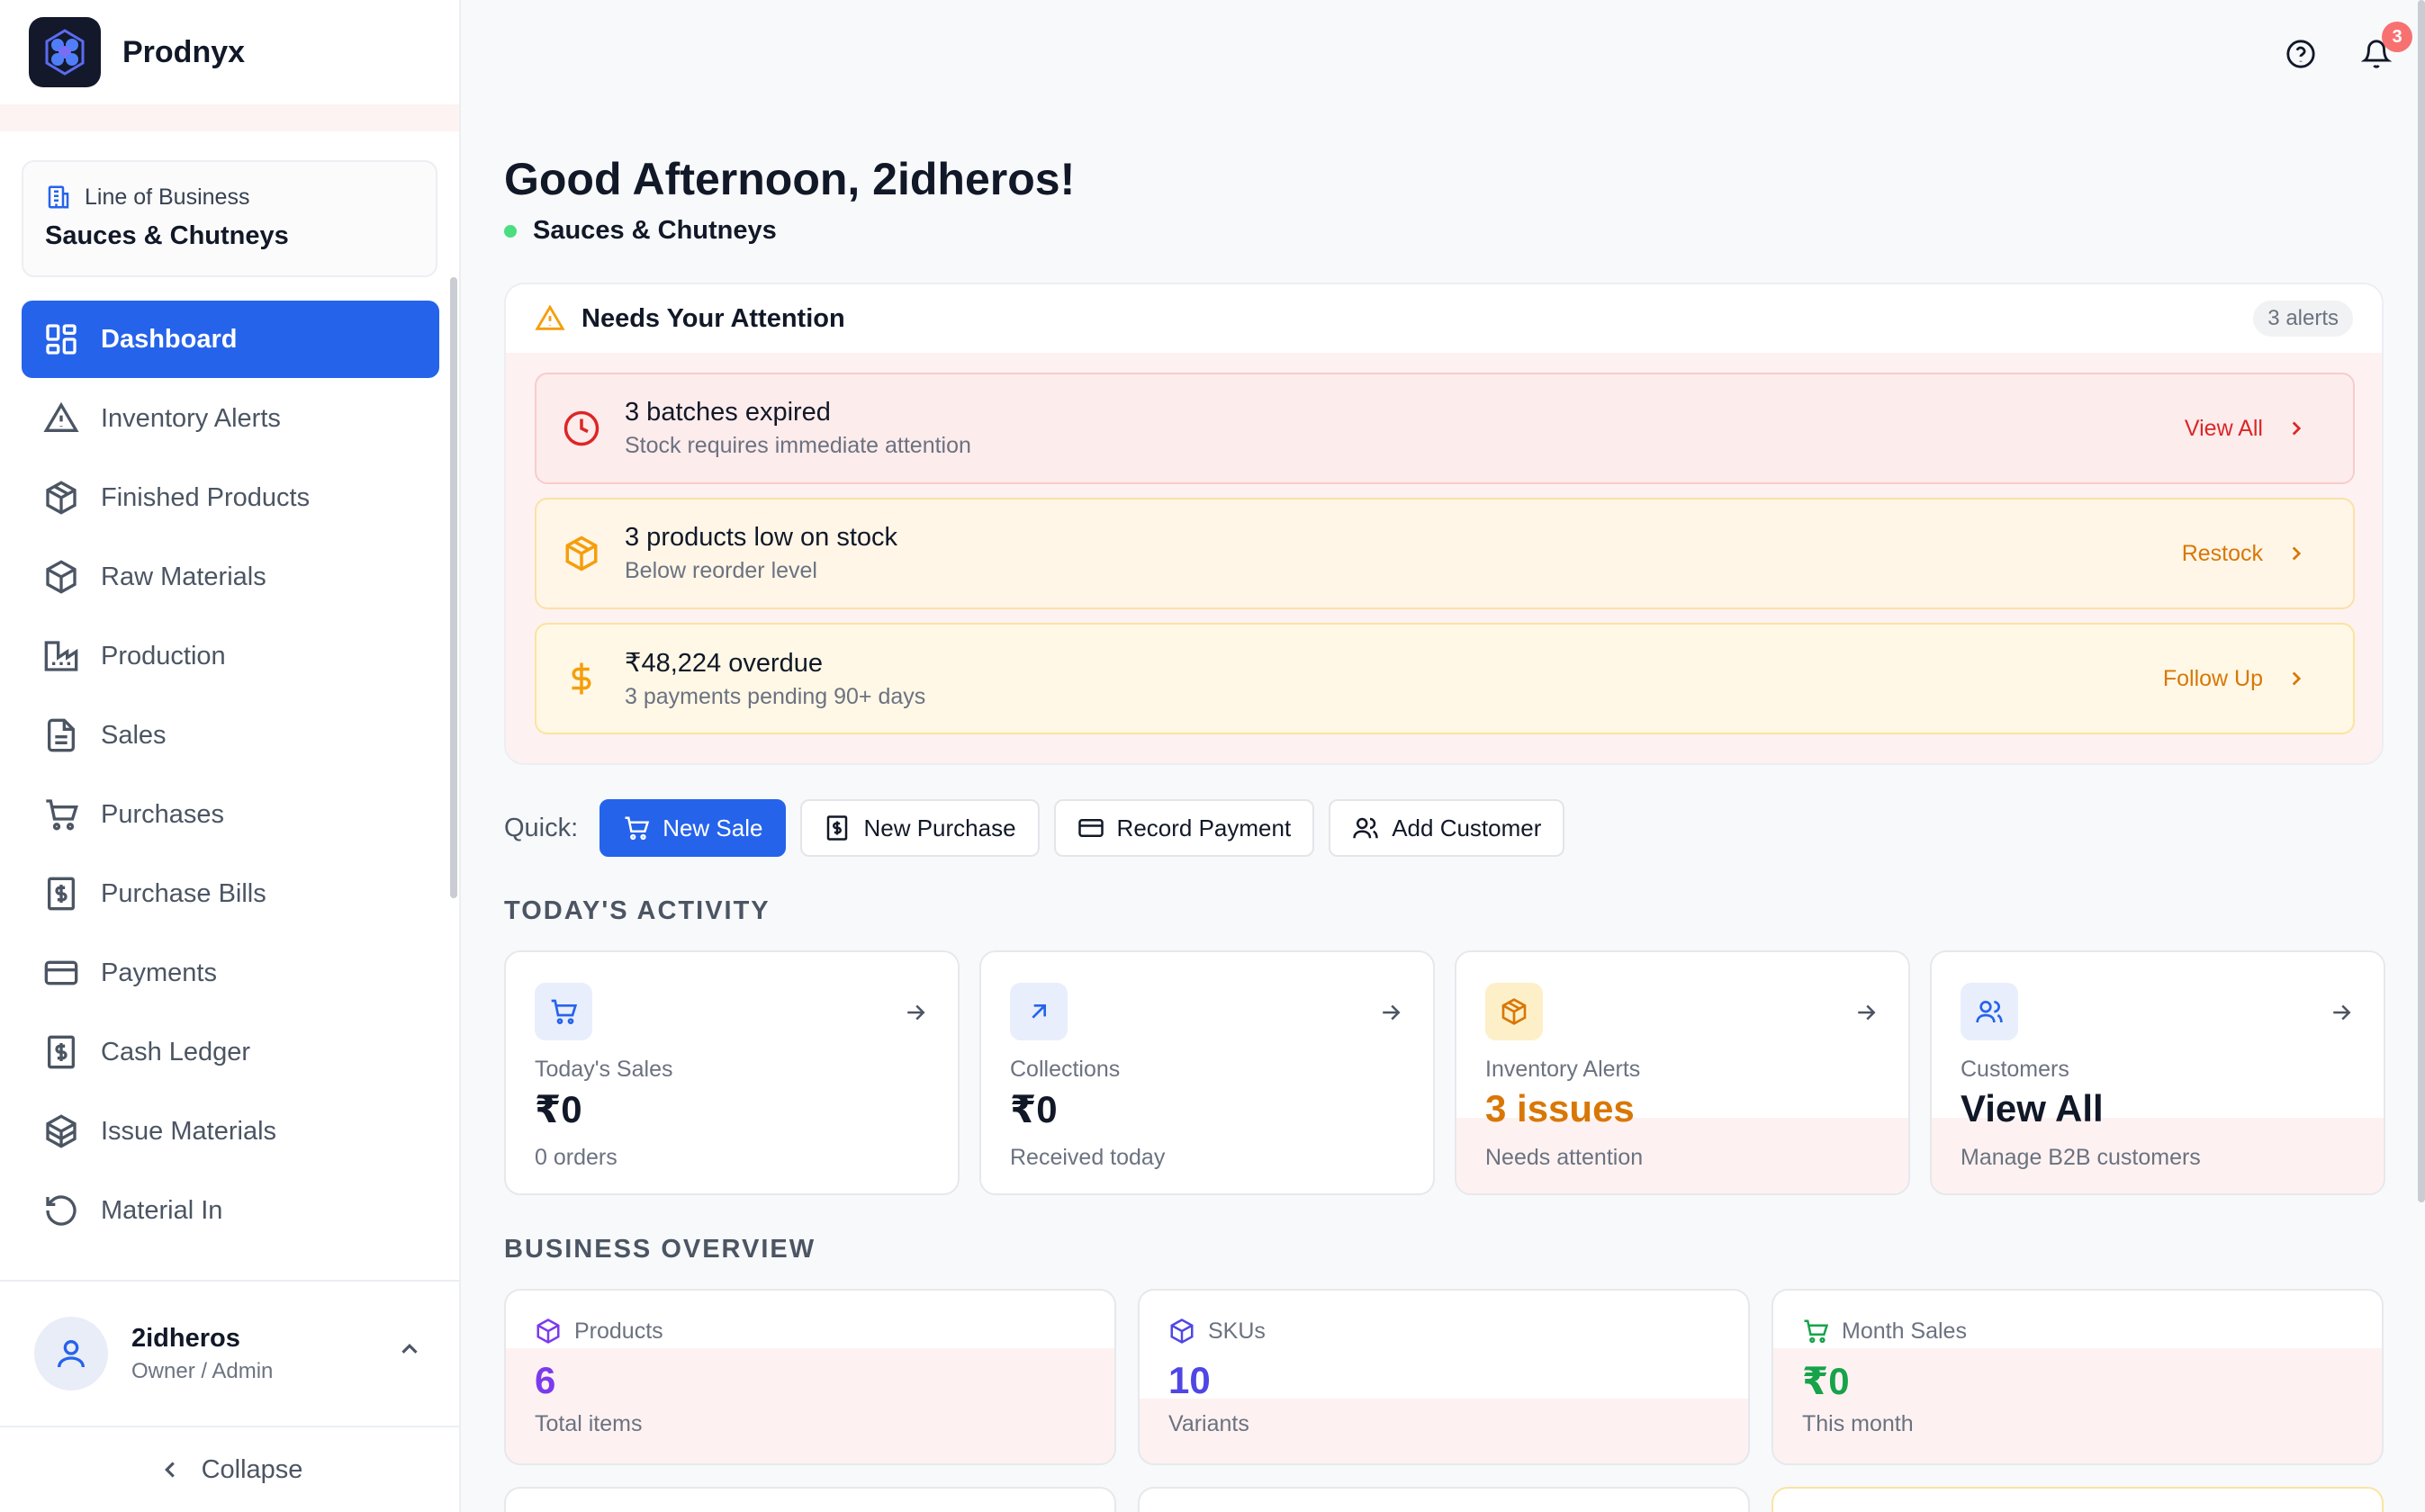  What do you see at coordinates (2303, 319) in the screenshot?
I see `alert-count-badge: 3 alerts` at bounding box center [2303, 319].